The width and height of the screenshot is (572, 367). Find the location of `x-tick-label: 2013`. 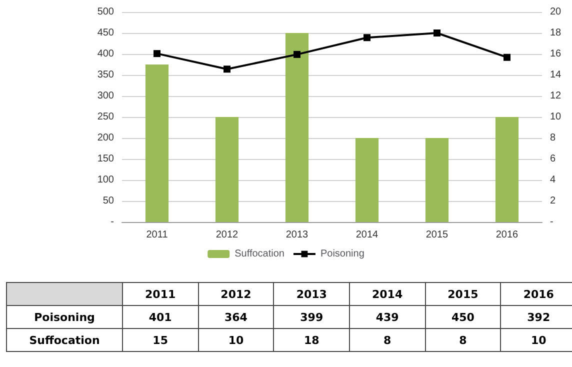

x-tick-label: 2013 is located at coordinates (297, 235).